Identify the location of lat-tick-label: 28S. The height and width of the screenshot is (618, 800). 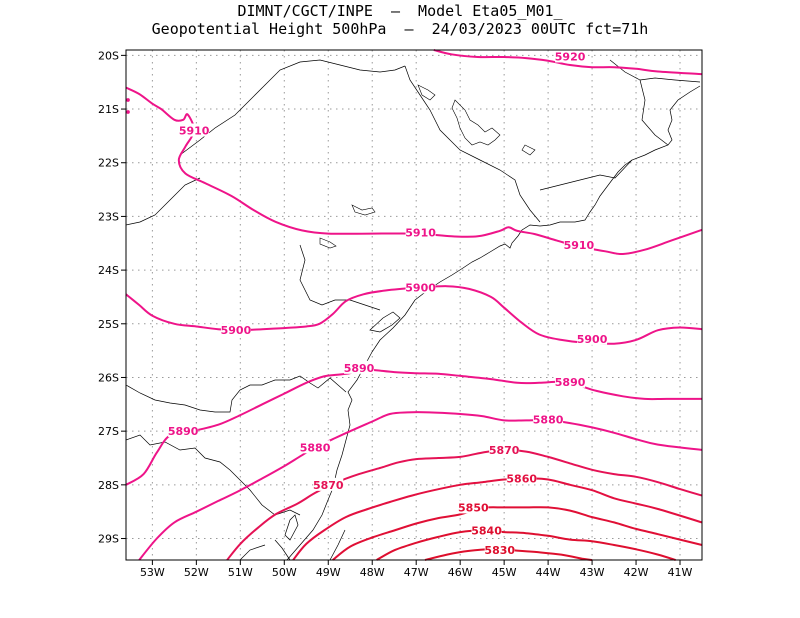
(108, 485).